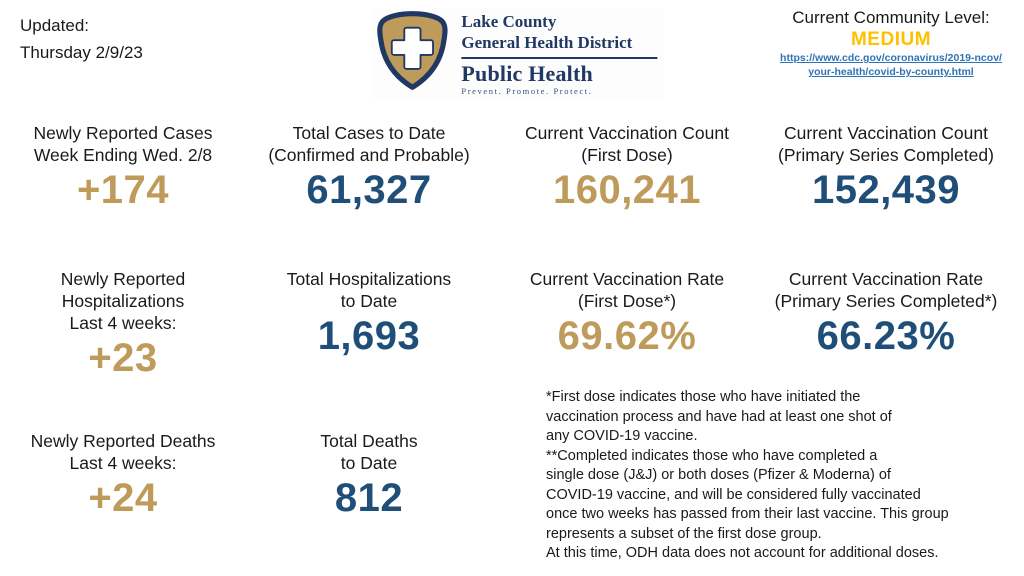 The width and height of the screenshot is (1024, 576). Describe the element at coordinates (369, 336) in the screenshot. I see `stat-value: 1,693` at that location.